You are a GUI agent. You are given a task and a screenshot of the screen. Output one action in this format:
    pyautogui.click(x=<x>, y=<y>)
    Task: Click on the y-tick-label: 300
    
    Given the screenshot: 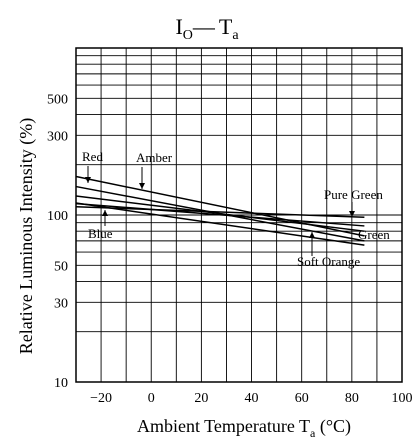 What is the action you would take?
    pyautogui.click(x=57, y=136)
    